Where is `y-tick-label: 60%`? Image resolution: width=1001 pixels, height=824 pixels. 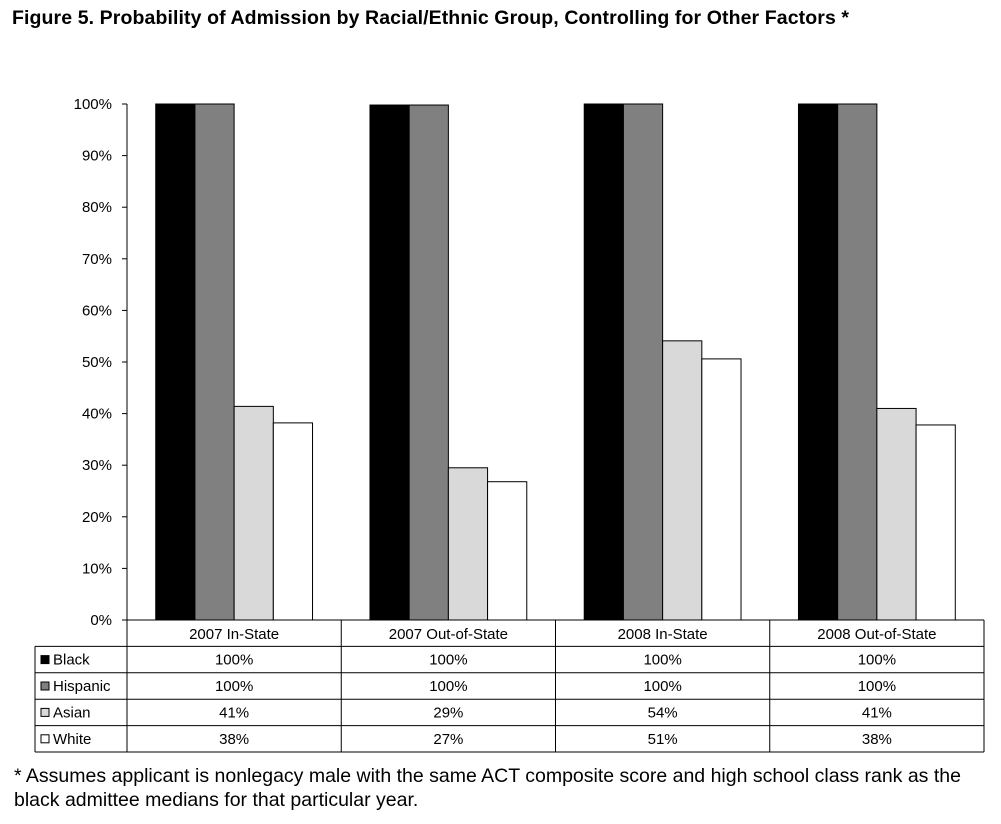
y-tick-label: 60% is located at coordinates (97, 310).